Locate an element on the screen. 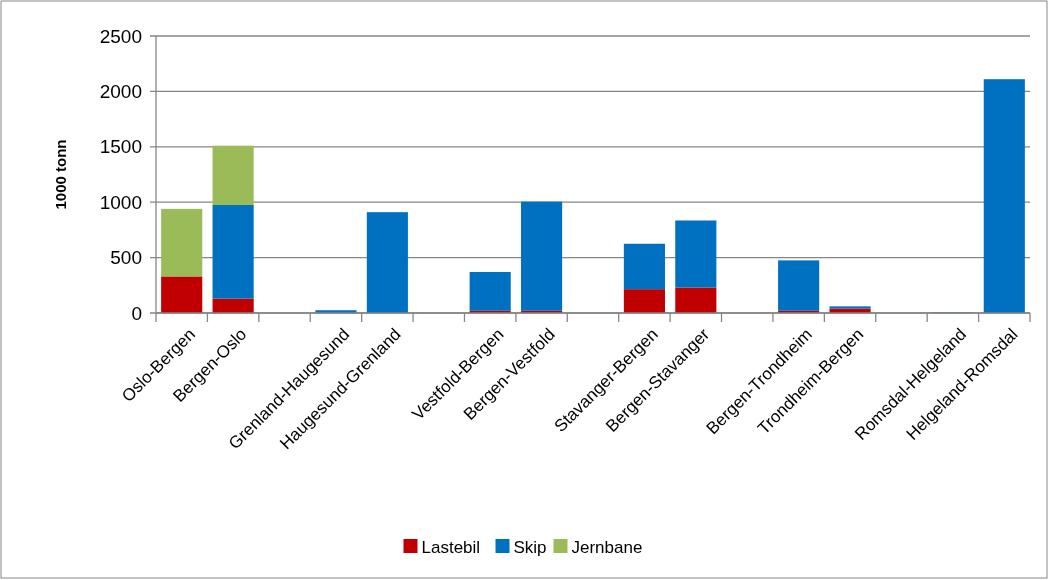 The width and height of the screenshot is (1049, 580). y-tick-label: 2500 is located at coordinates (120, 36).